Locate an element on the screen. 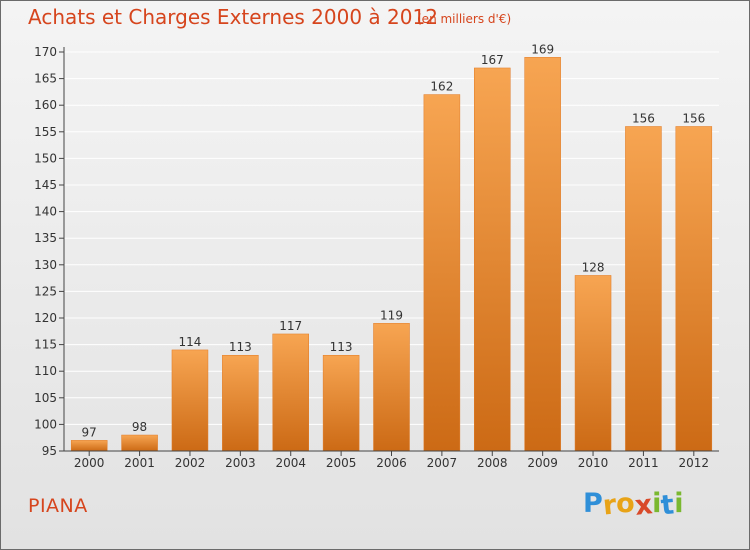  y-tick-label: 135 is located at coordinates (45, 238).